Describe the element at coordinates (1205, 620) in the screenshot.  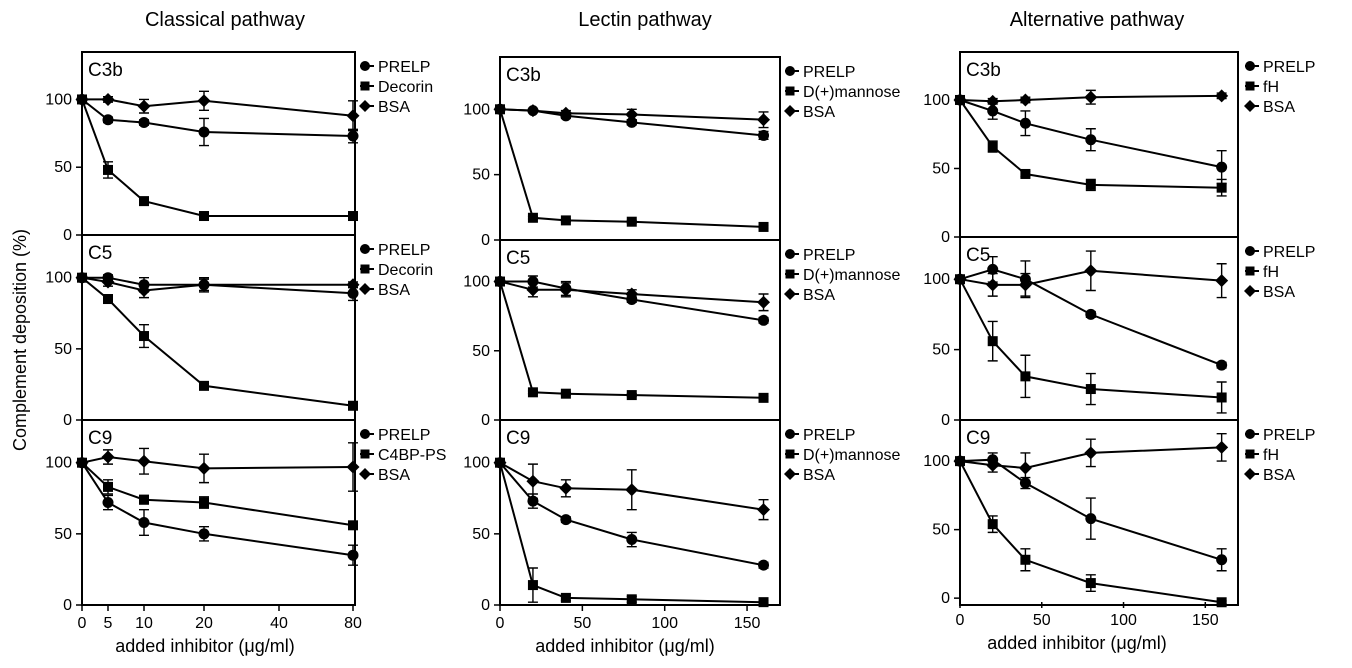
I see `x-tick-label: 150` at that location.